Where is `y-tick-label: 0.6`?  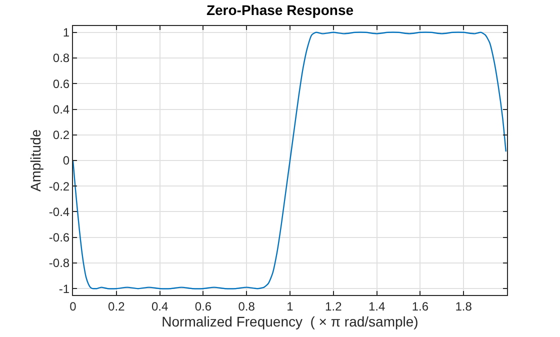 y-tick-label: 0.6 is located at coordinates (61, 83).